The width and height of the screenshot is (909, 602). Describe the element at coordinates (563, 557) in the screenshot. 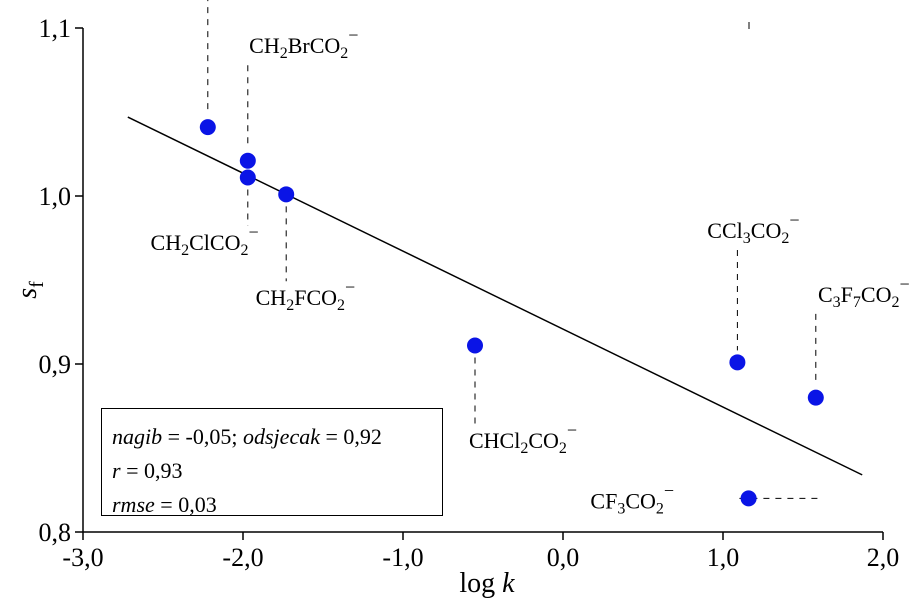

I see `x-tick-label: 0,0` at that location.